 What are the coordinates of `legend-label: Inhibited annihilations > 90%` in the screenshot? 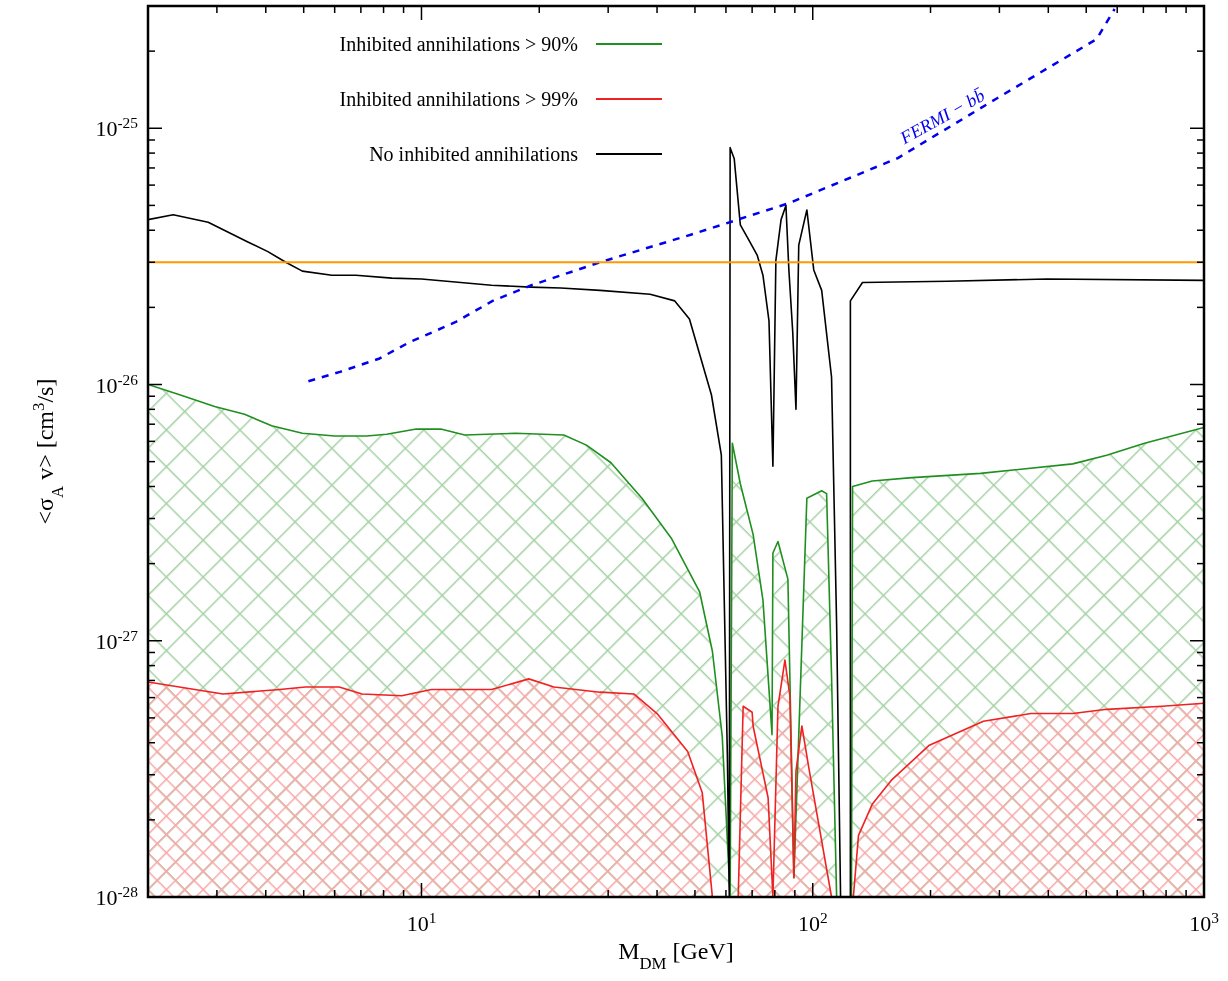 It's located at (458, 44).